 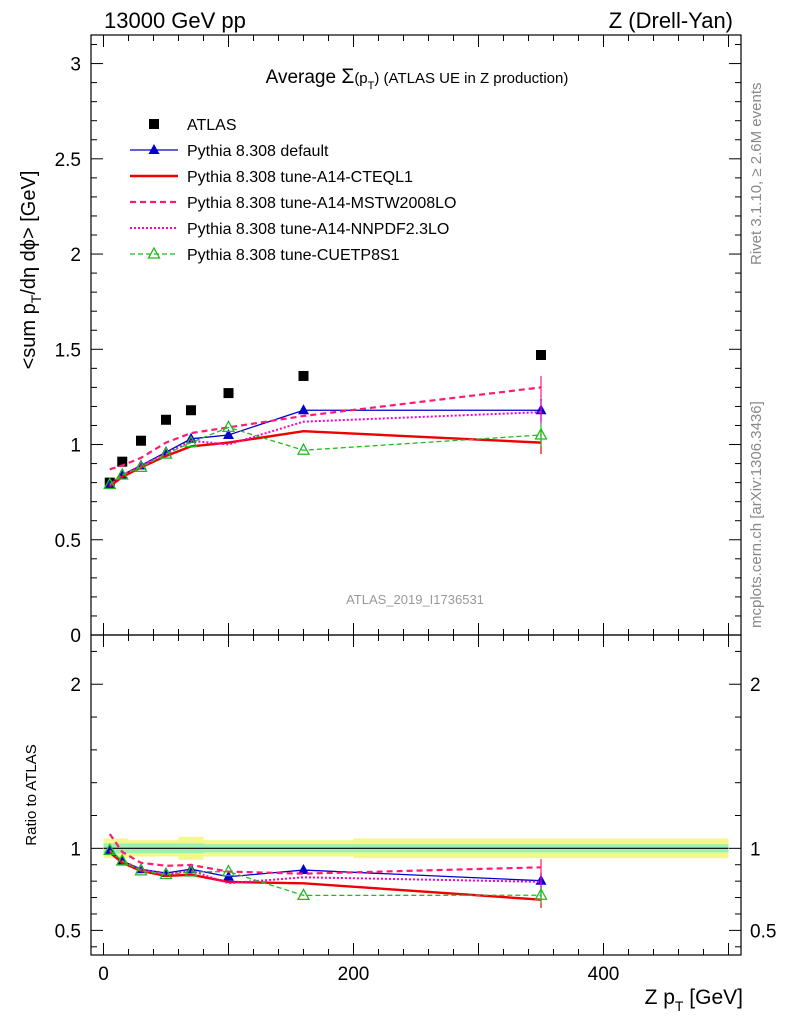 I want to click on main-ylabel: <sum pT/dη dϕ> [GeV], so click(x=31, y=270).